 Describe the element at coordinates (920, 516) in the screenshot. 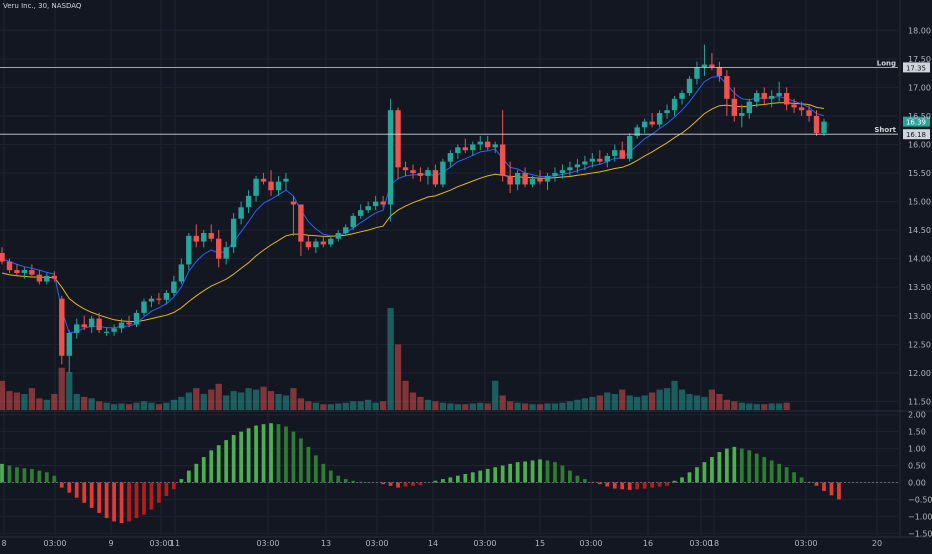

I see `osc-tick-label: −1.00` at that location.